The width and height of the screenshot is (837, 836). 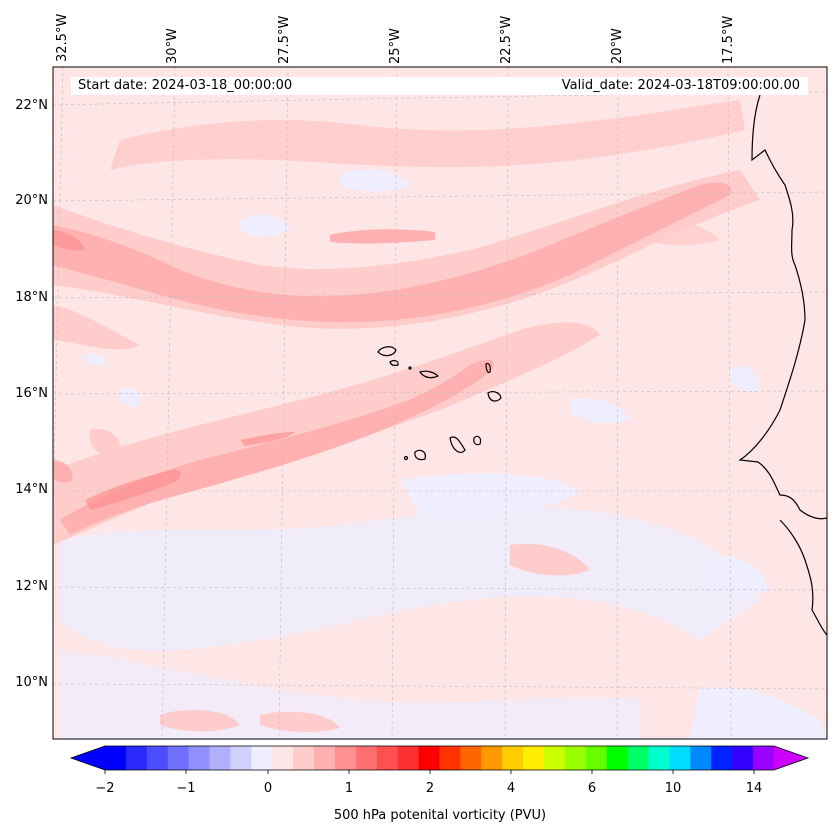 I want to click on lon-label: 30°W, so click(x=172, y=46).